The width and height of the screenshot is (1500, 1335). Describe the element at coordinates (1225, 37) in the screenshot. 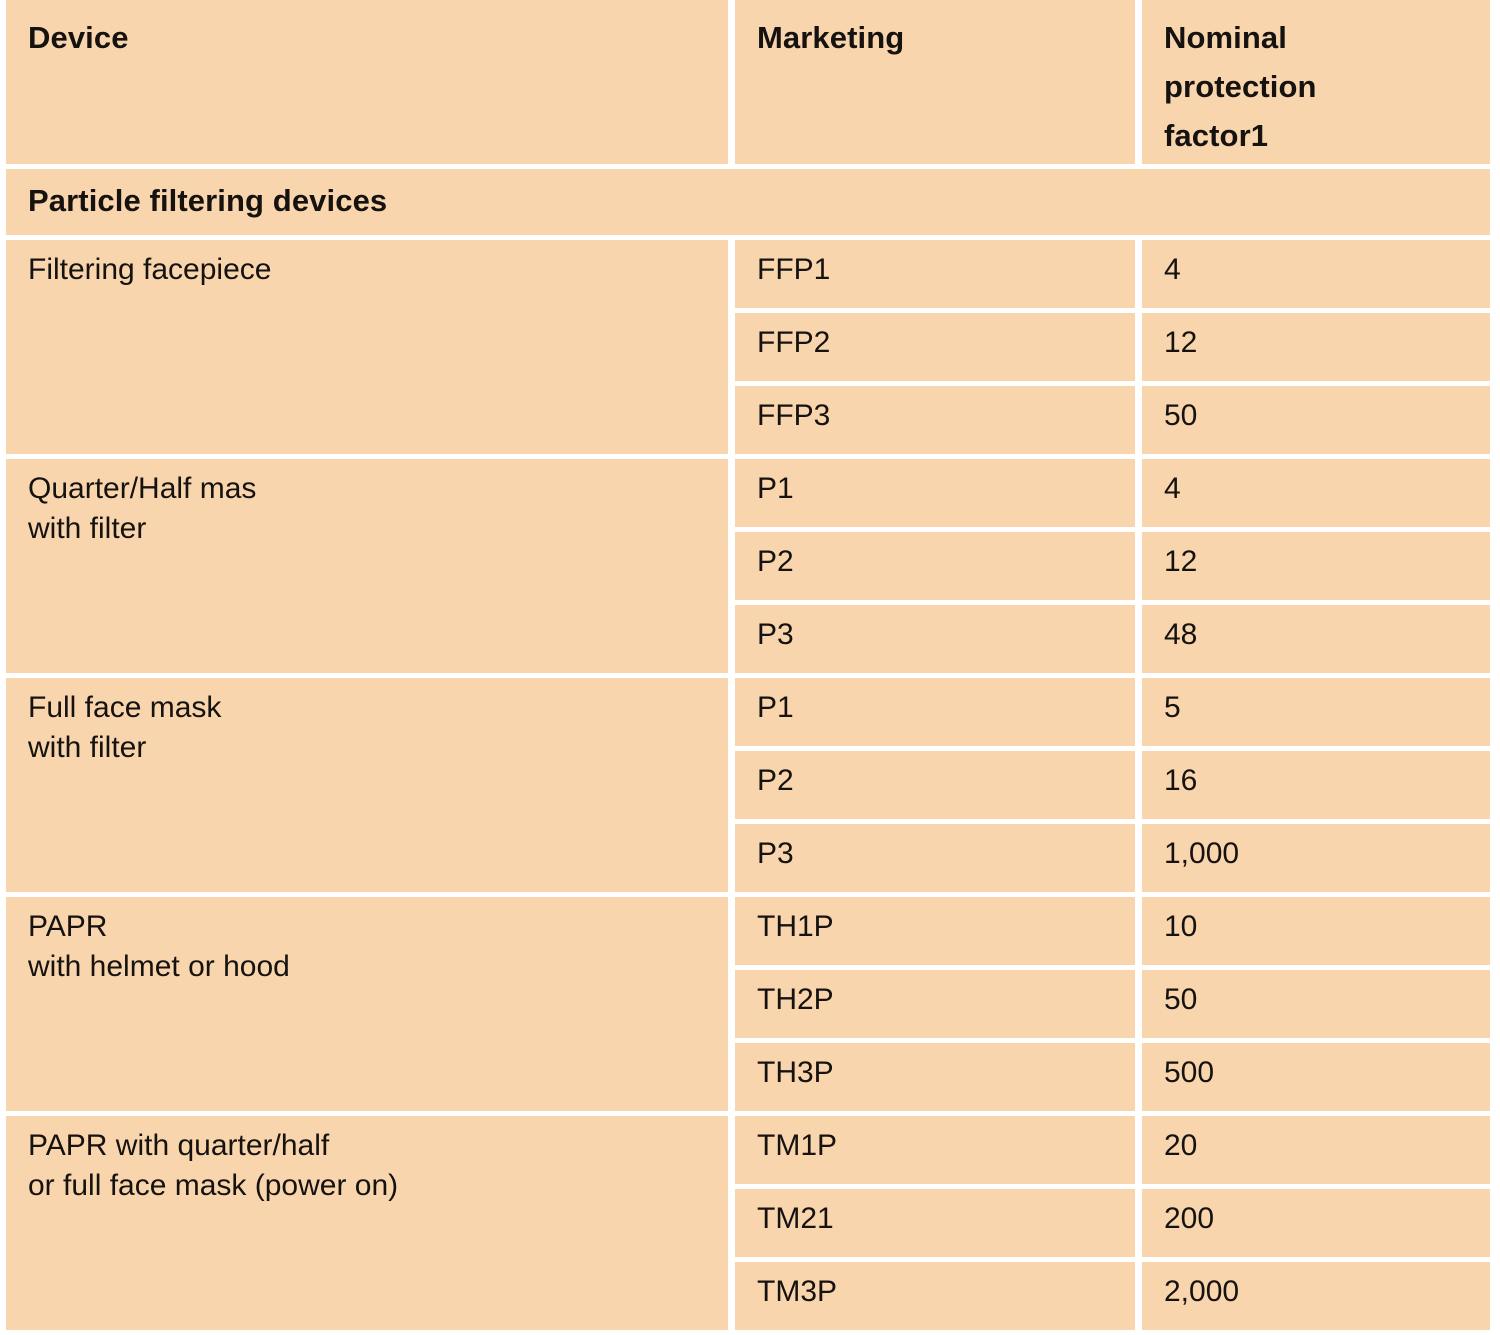

I see `npf-header-line-1: Nominal` at that location.